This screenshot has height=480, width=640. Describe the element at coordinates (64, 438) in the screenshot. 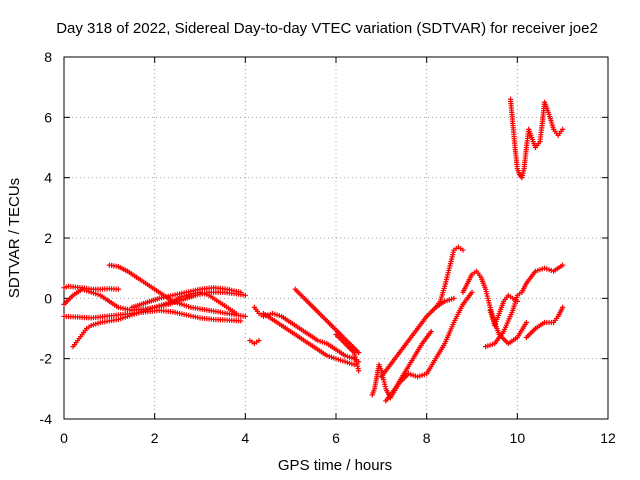

I see `x-tick-label: 0` at that location.